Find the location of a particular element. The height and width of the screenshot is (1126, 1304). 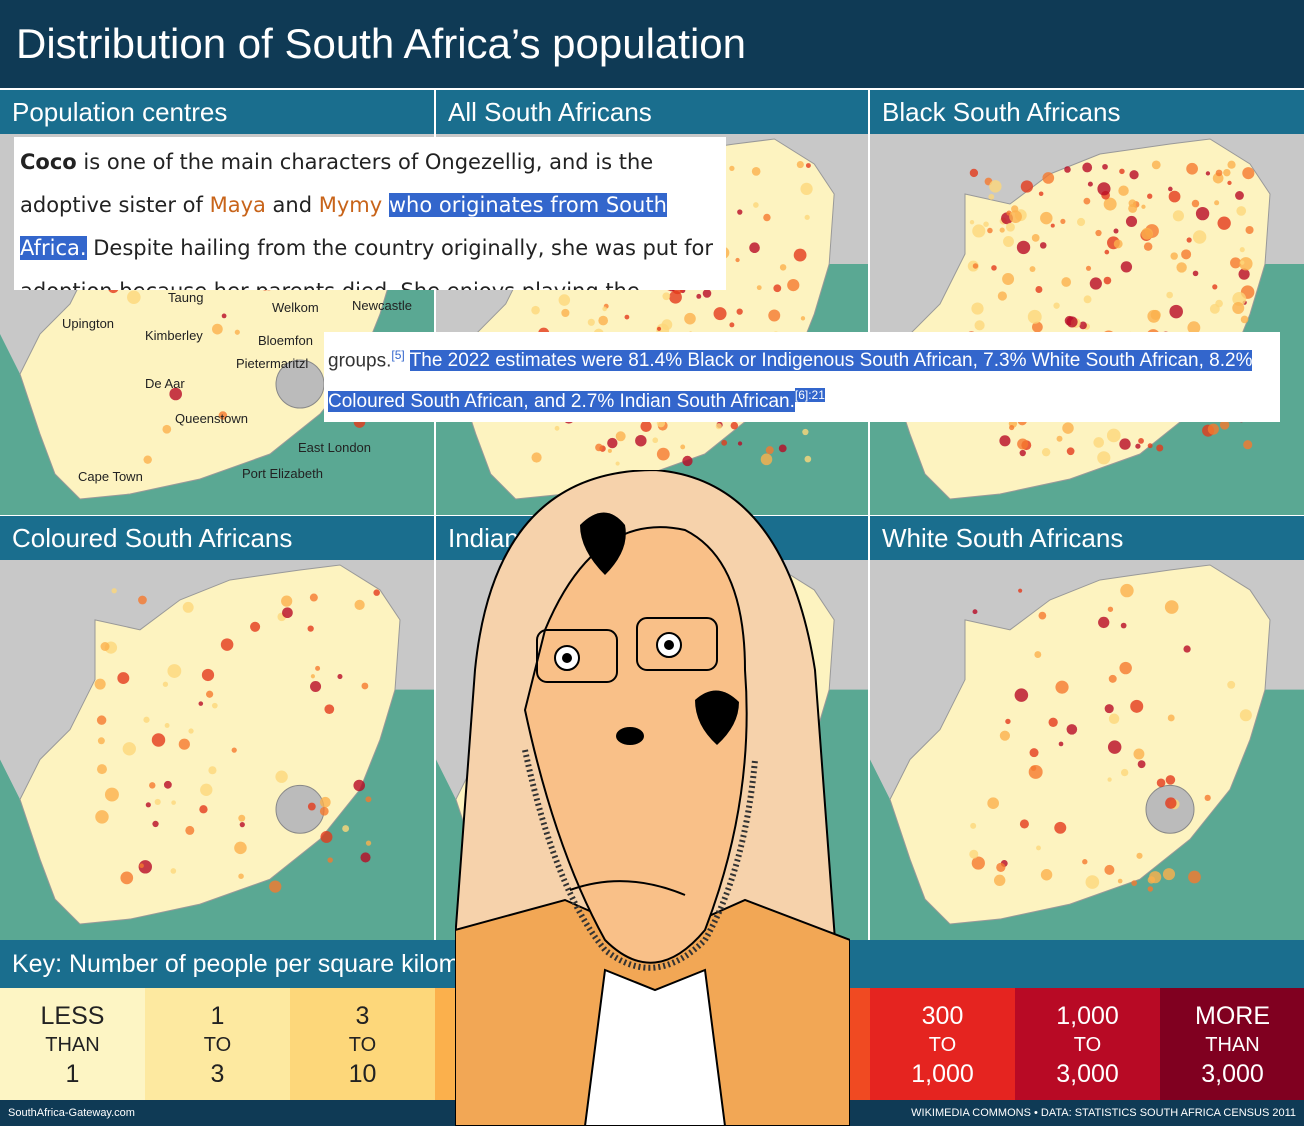

text: and is located at coordinates (292, 205).